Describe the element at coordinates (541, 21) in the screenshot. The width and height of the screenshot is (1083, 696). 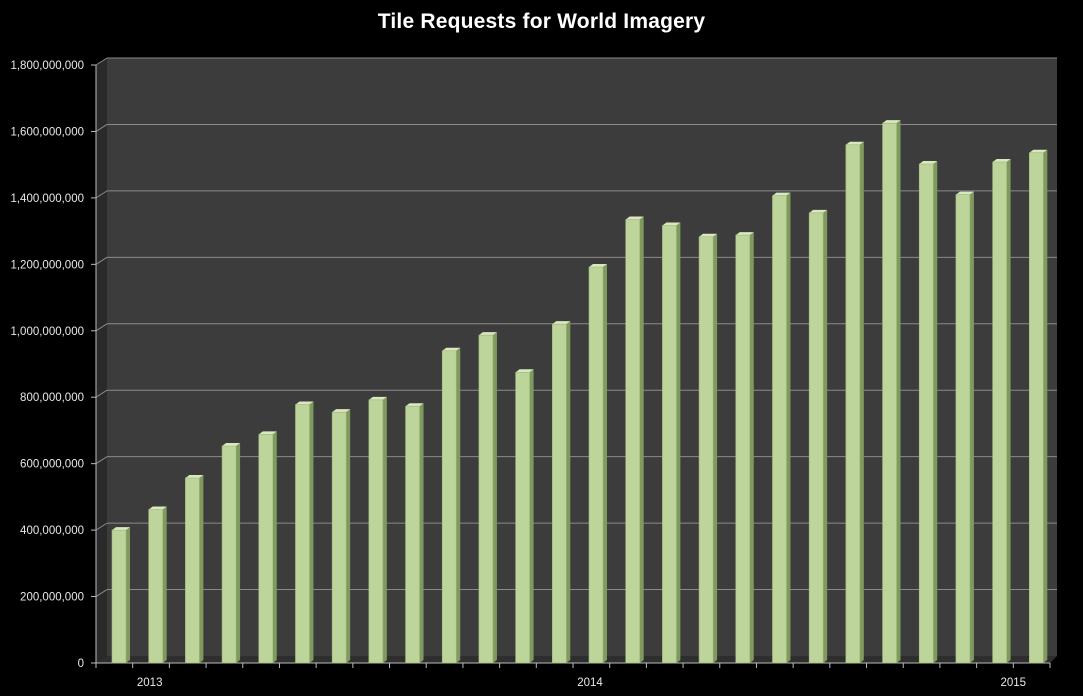
I see `chart-title: Tile Requests for World Imagery` at that location.